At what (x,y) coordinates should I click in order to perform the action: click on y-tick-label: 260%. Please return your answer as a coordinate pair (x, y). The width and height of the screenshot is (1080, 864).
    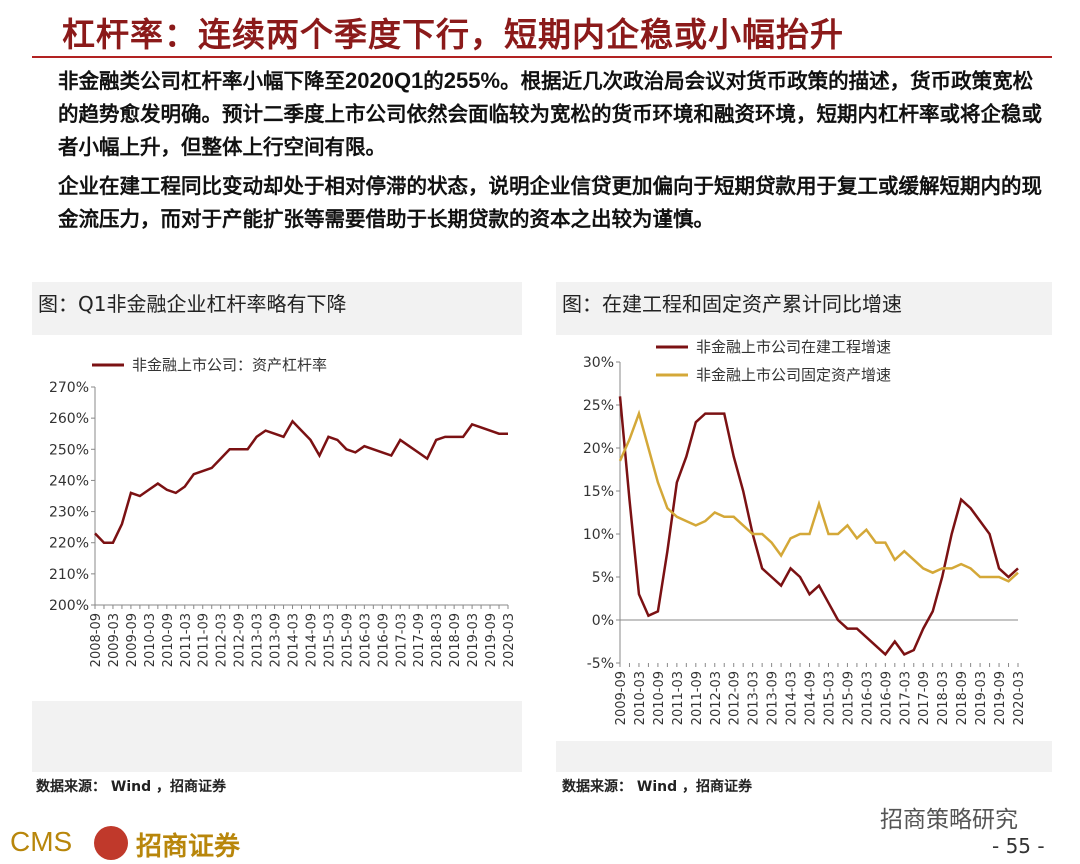
    Looking at the image, I should click on (69, 419).